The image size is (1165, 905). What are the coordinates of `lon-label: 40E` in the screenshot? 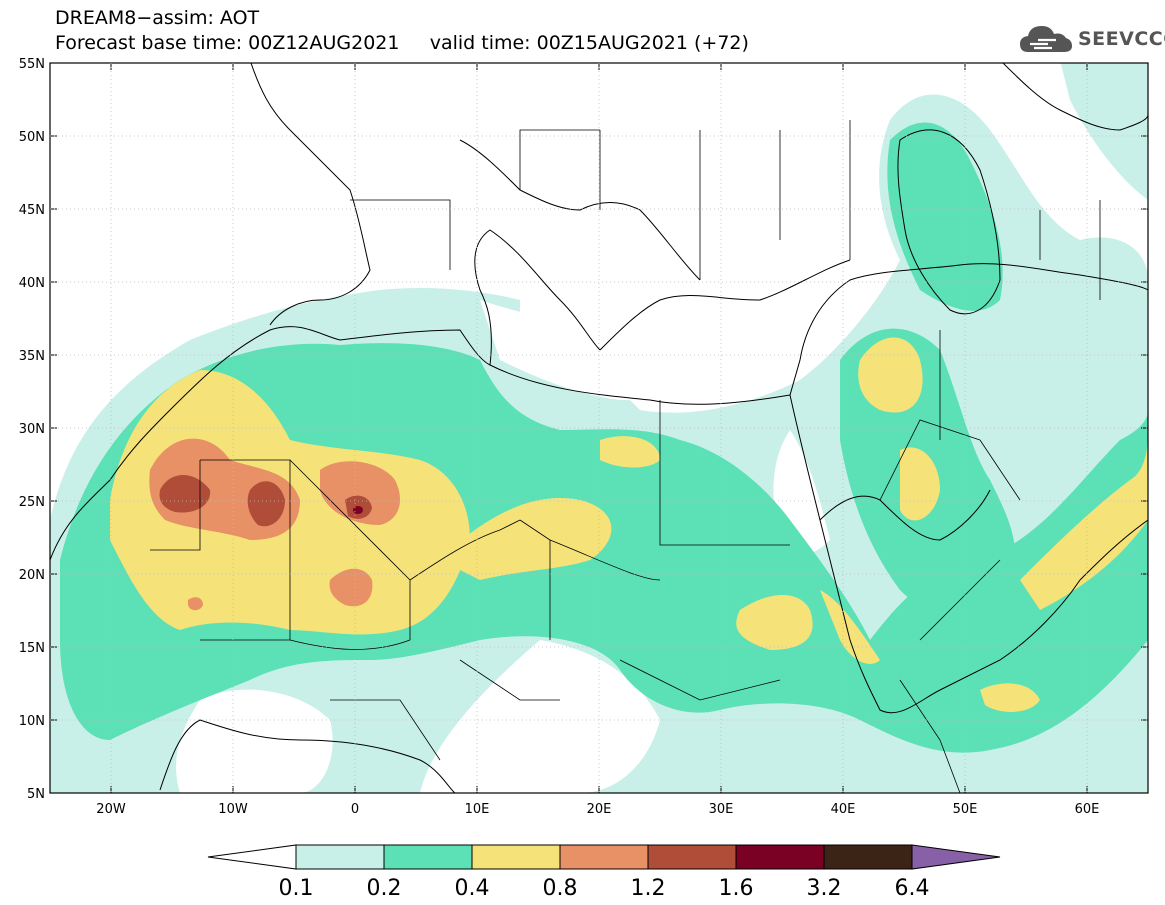 It's located at (843, 809).